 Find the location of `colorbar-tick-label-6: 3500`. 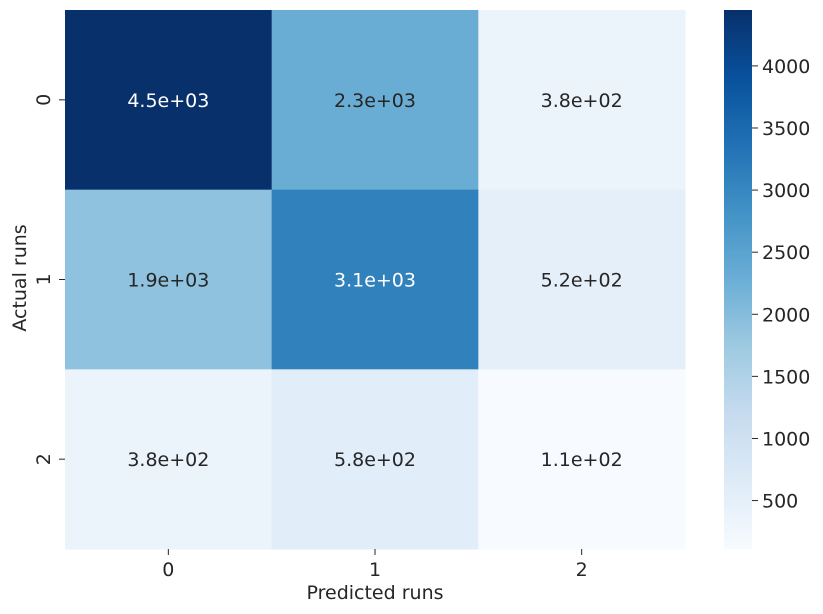

colorbar-tick-label-6: 3500 is located at coordinates (786, 129).